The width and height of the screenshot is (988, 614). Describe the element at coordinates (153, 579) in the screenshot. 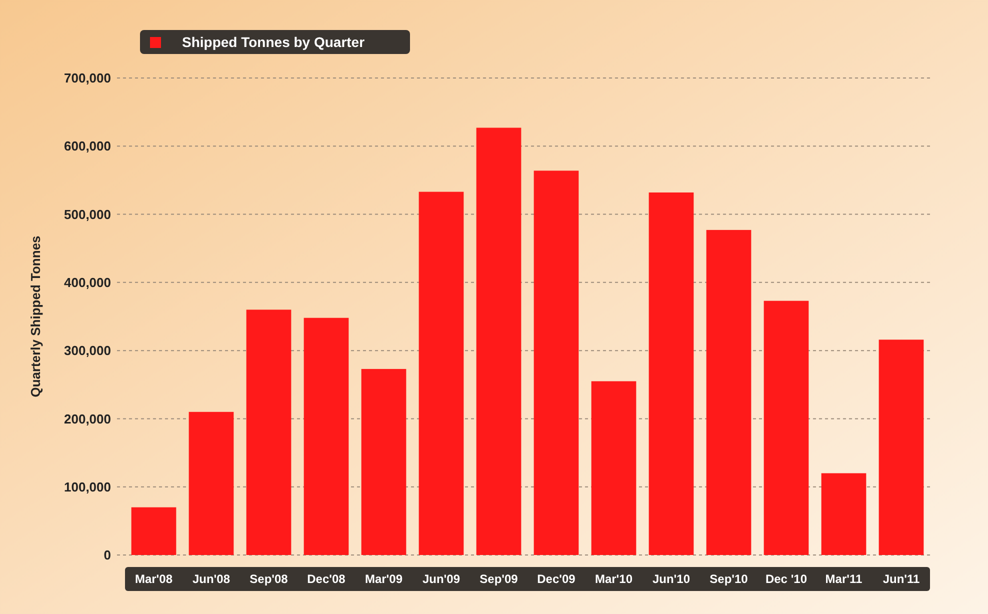

I see `x-tick-label: Mar'08` at that location.